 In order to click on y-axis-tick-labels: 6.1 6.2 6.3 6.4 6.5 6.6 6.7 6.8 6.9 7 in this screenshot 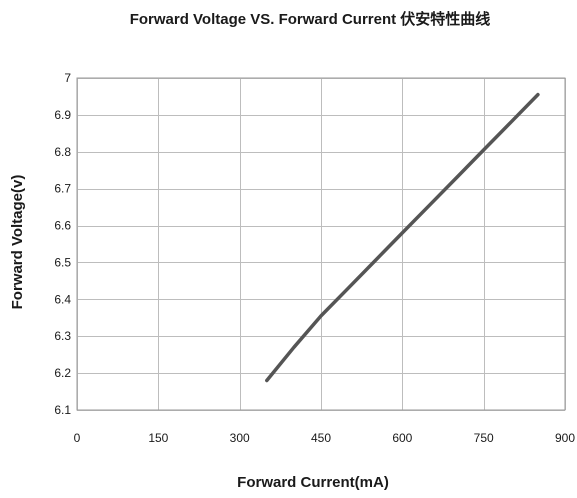, I will do `click(62, 244)`.